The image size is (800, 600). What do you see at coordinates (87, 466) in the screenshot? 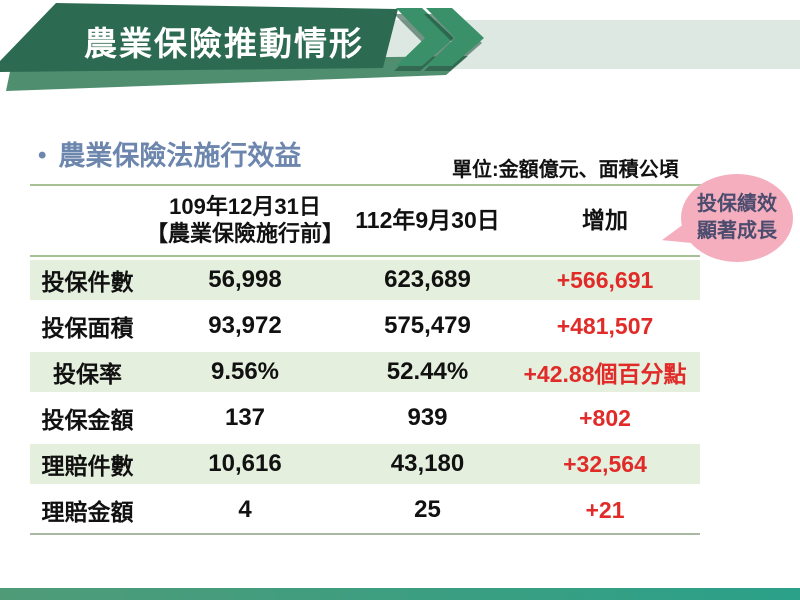
I see `row-label: 理賠件數` at bounding box center [87, 466].